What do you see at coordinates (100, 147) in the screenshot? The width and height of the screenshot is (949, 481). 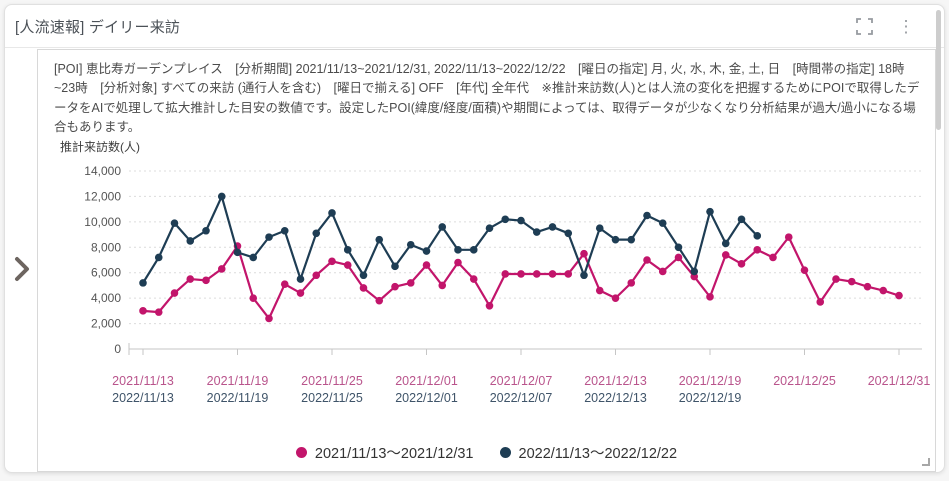 I see `y-axis-title: 推計来訪数(人)` at bounding box center [100, 147].